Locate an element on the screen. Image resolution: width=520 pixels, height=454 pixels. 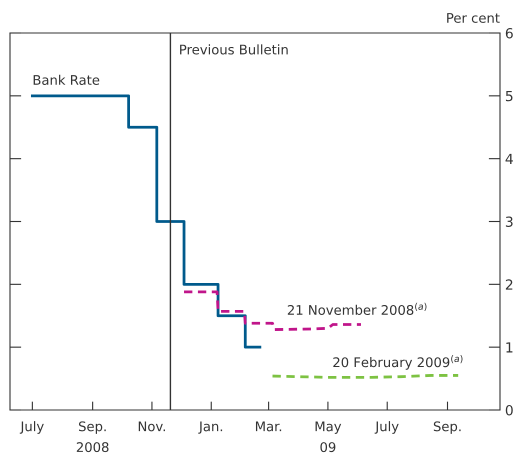
y-tick-label: 2 is located at coordinates (509, 284).